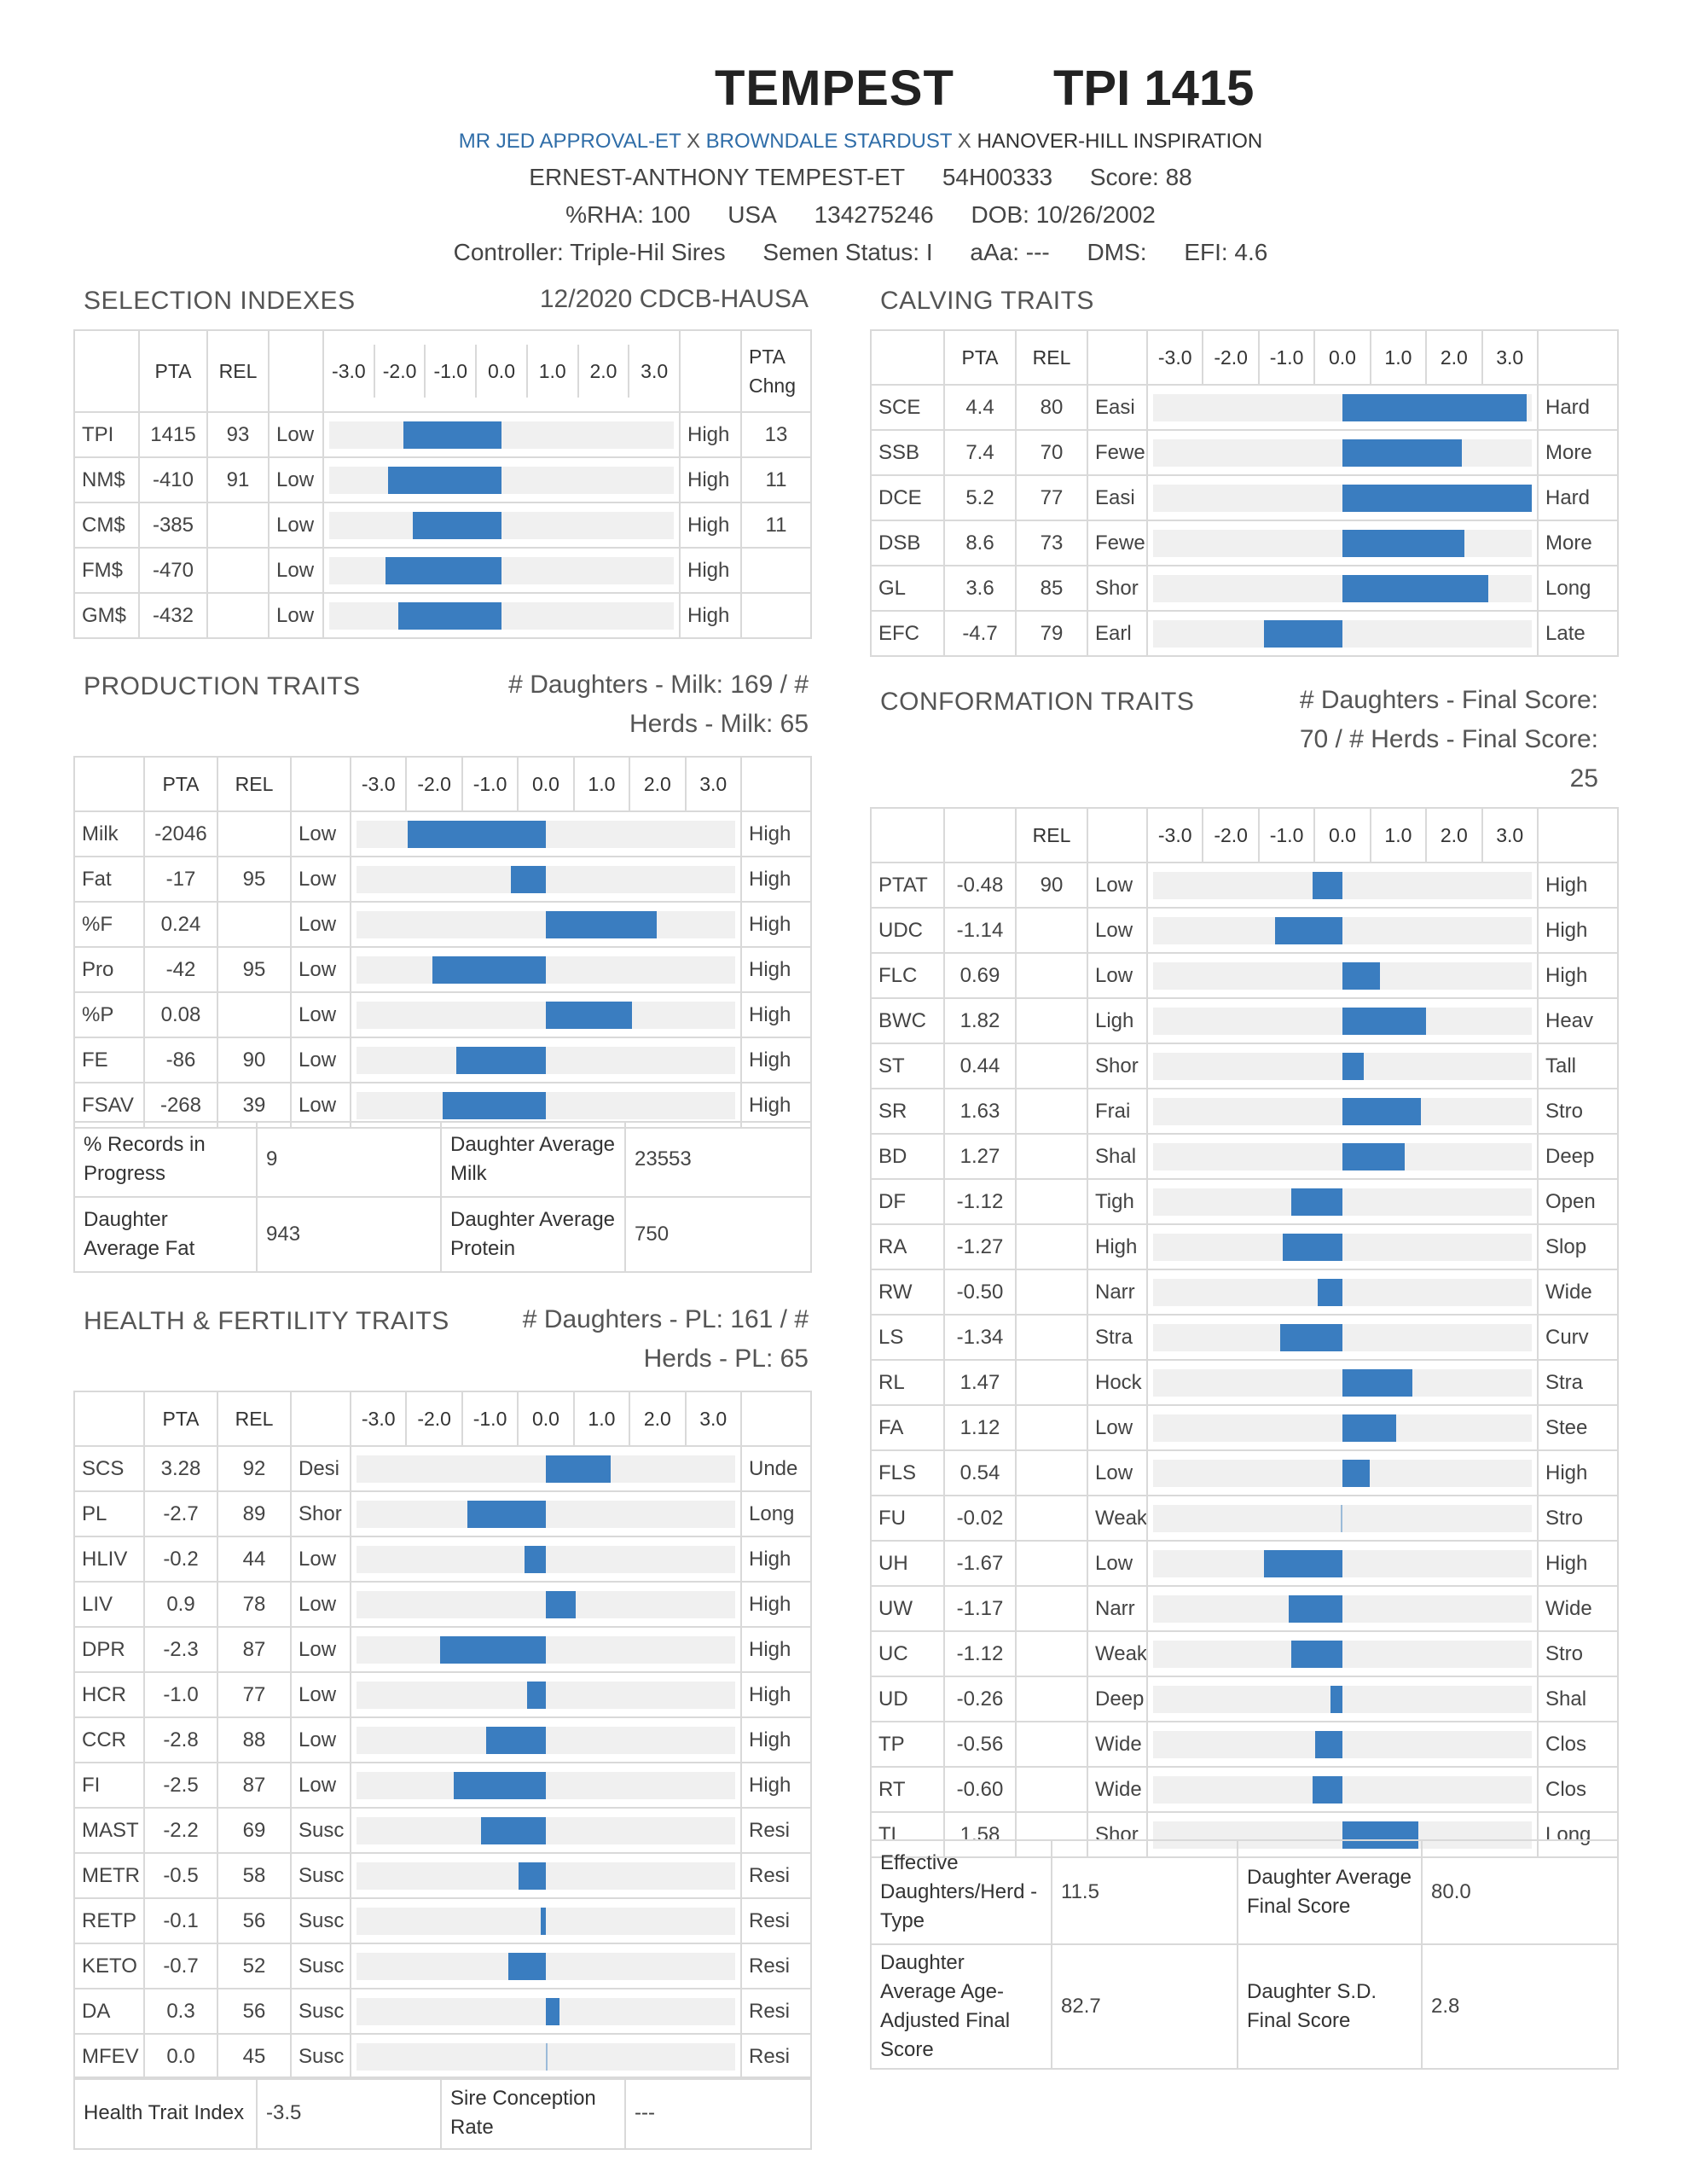 This screenshot has height=2184, width=1687. What do you see at coordinates (961, 1892) in the screenshot?
I see `summary-label: Effective Daughters/Herd - Type` at bounding box center [961, 1892].